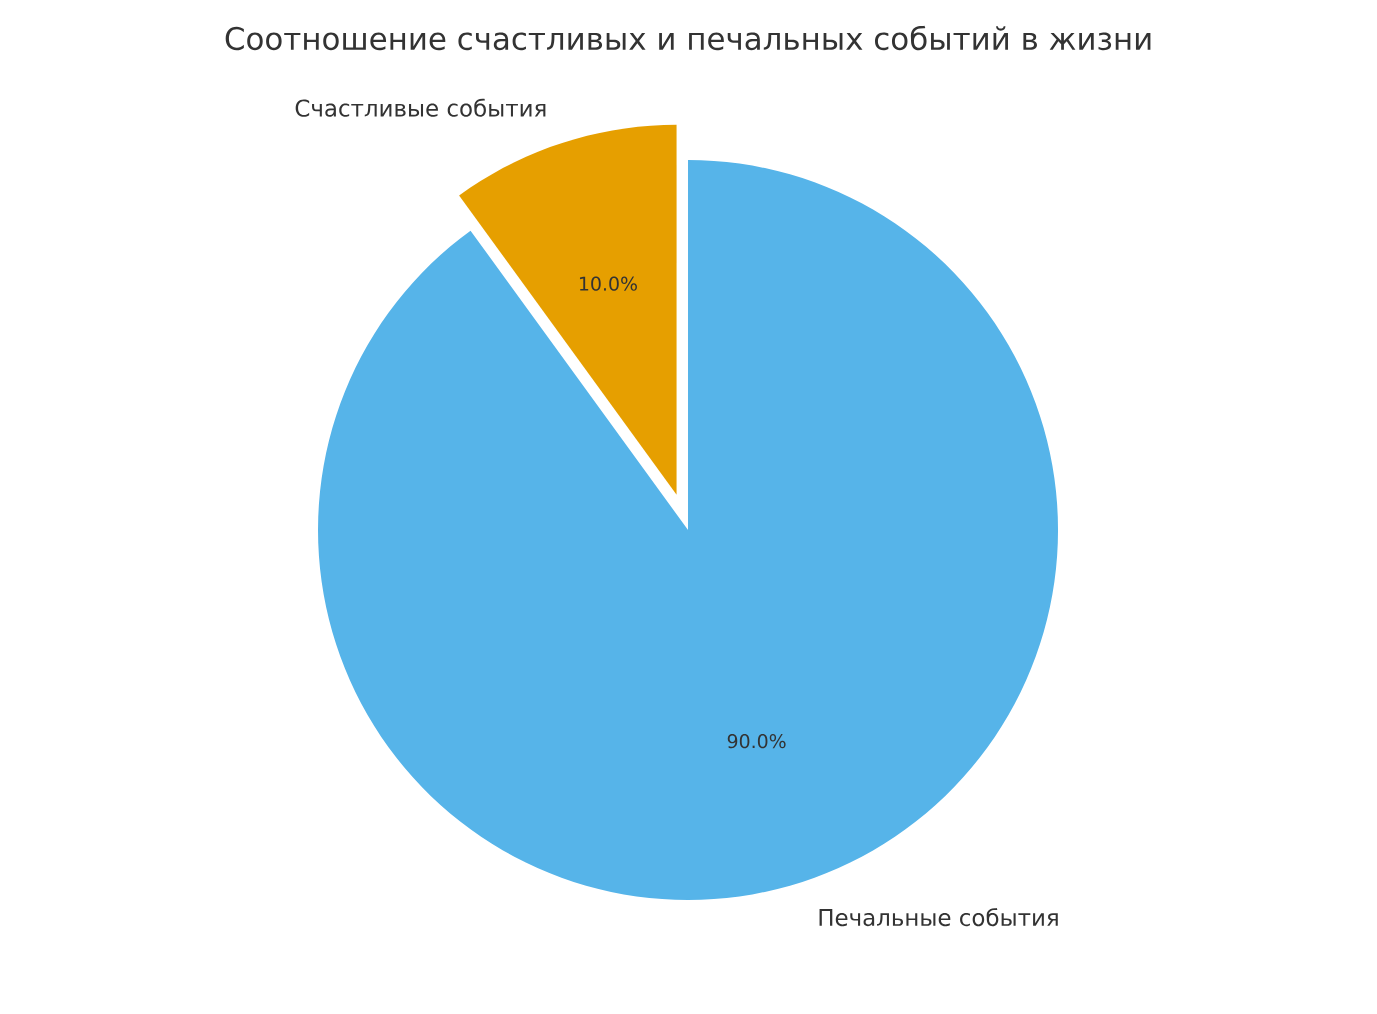  What do you see at coordinates (420, 107) in the screenshot?
I see `slice-label: Счастливые события` at bounding box center [420, 107].